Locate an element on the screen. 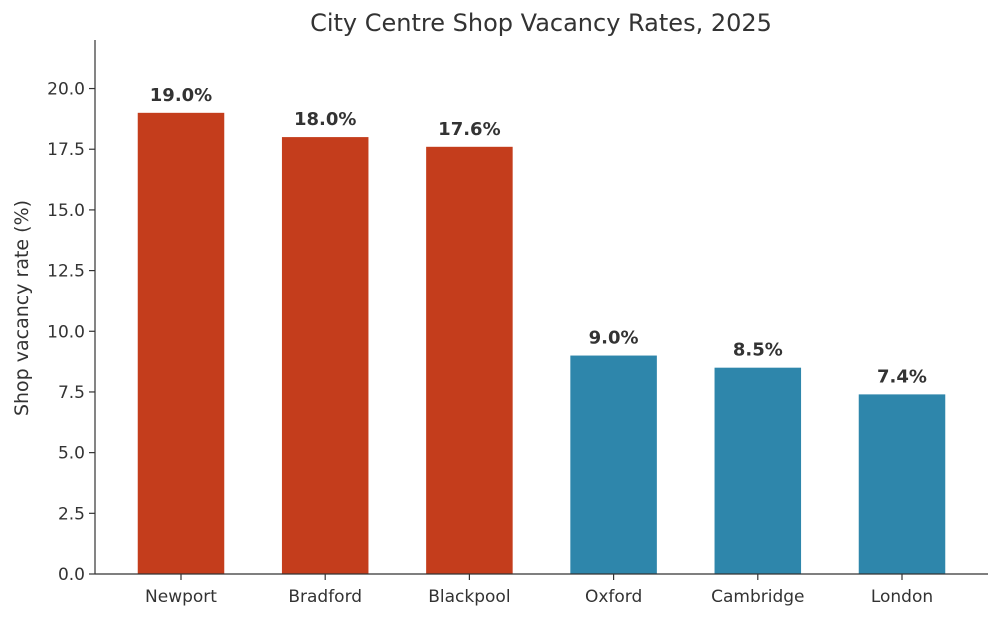 The width and height of the screenshot is (1000, 619). x-tick-label-newport: Newport is located at coordinates (181, 597).